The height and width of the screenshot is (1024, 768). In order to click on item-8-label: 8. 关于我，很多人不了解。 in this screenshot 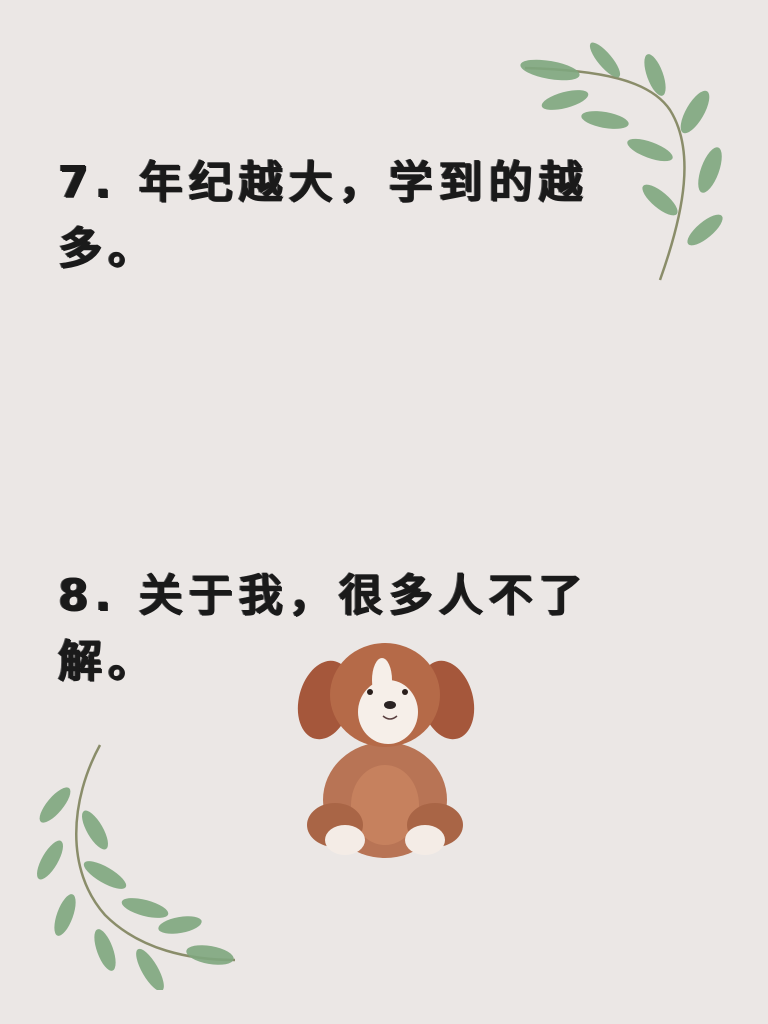, I will do `click(323, 628)`.